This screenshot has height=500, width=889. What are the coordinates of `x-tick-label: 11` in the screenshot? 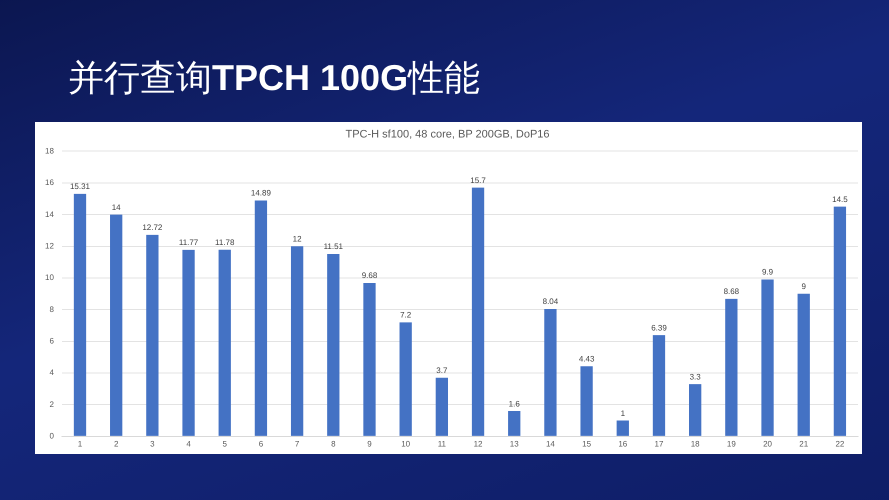 It's located at (442, 443).